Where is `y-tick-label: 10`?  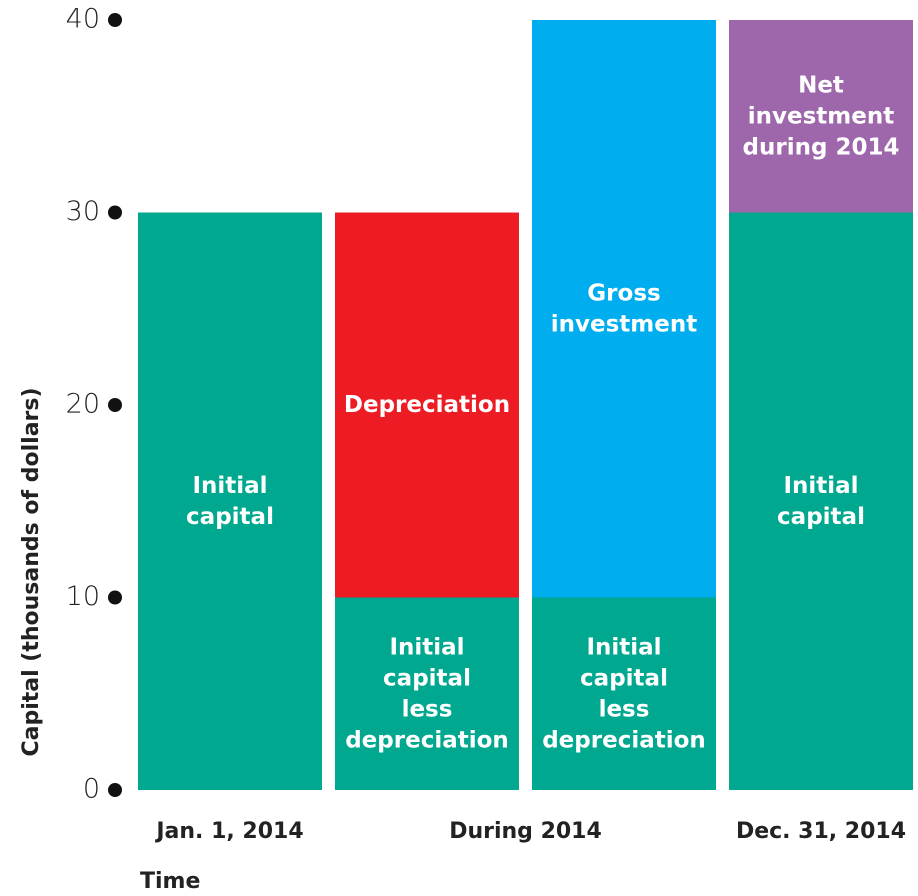 y-tick-label: 10 is located at coordinates (83, 596).